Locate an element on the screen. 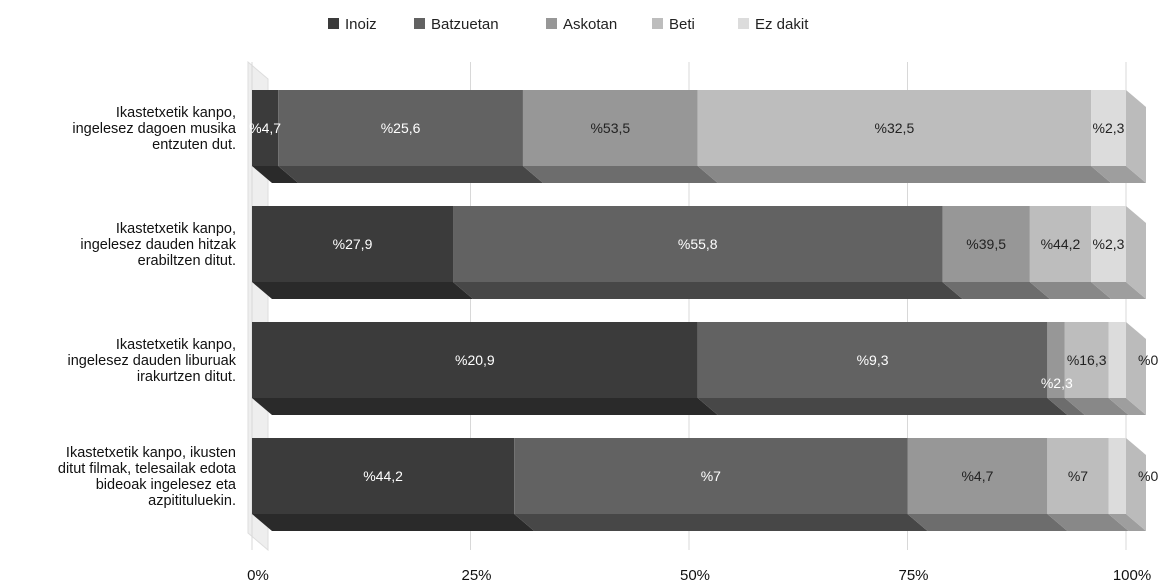  data-label: %53,5 is located at coordinates (610, 128).